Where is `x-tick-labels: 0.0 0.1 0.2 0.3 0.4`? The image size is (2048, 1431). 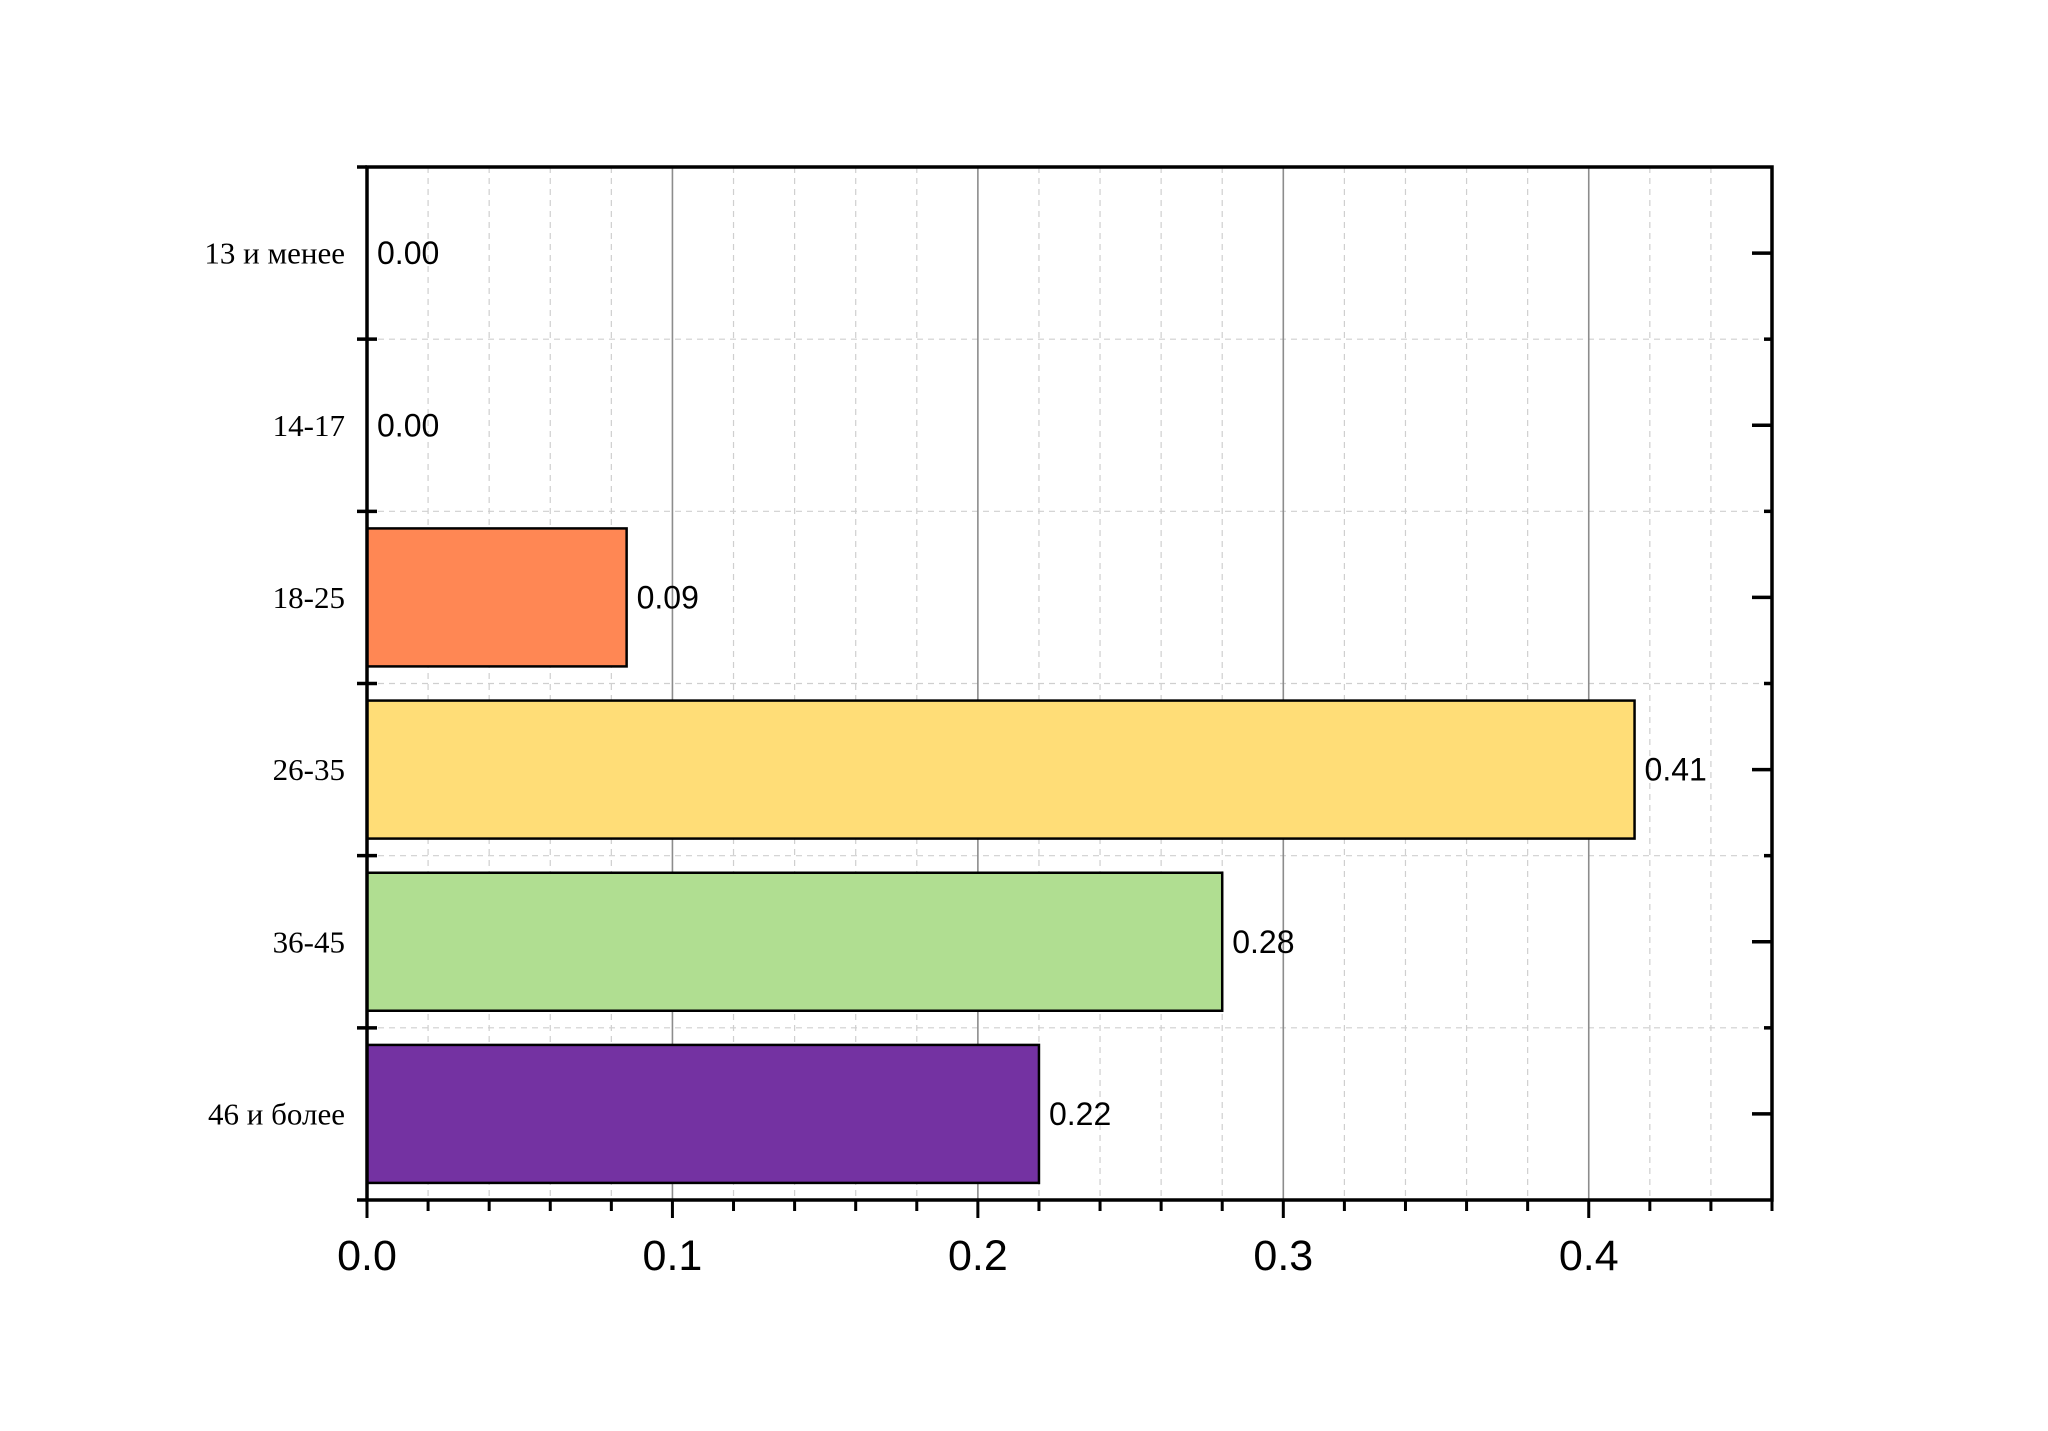 x-tick-labels: 0.0 0.1 0.2 0.3 0.4 is located at coordinates (978, 1256).